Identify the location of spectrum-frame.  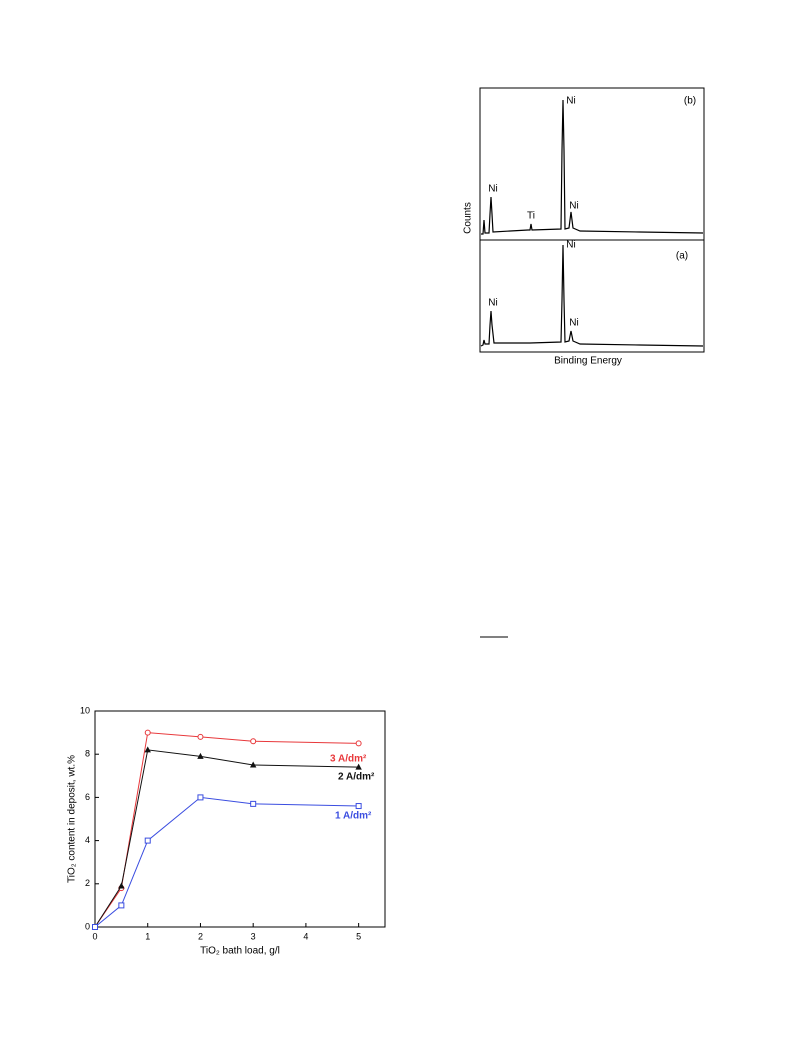
(592, 220).